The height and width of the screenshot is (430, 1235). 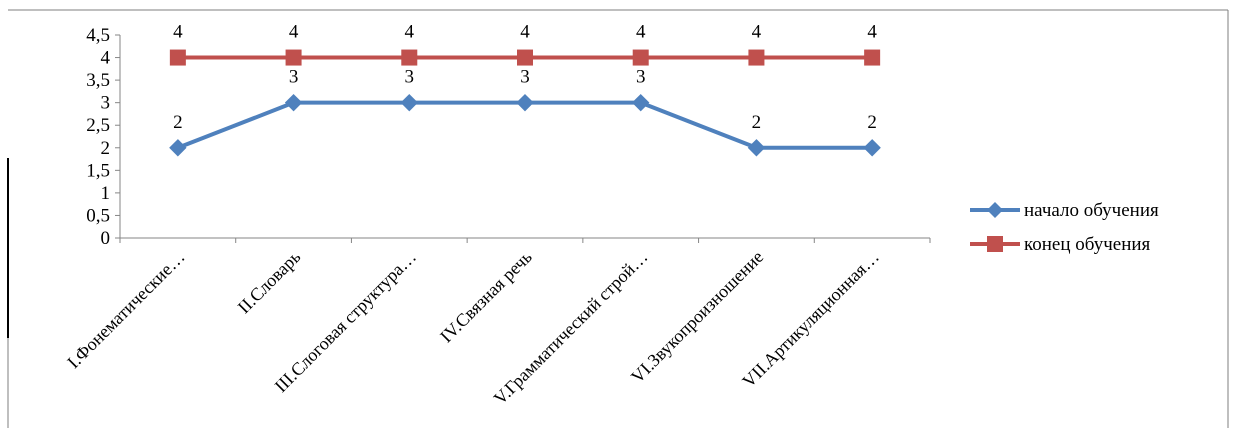 I want to click on y-tick-label: 2,5, so click(x=98, y=125).